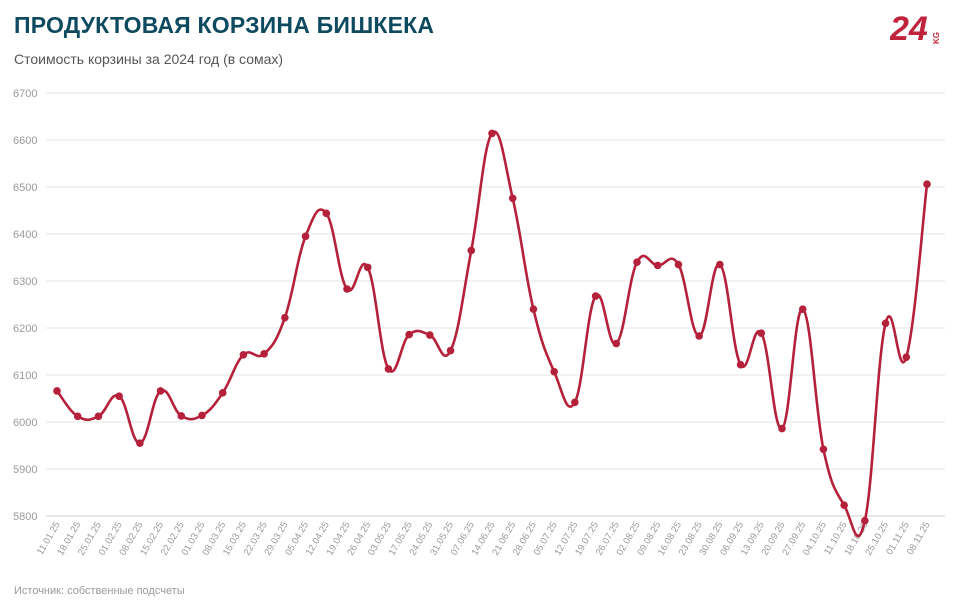  What do you see at coordinates (25, 517) in the screenshot?
I see `y-tick-label: 5800` at bounding box center [25, 517].